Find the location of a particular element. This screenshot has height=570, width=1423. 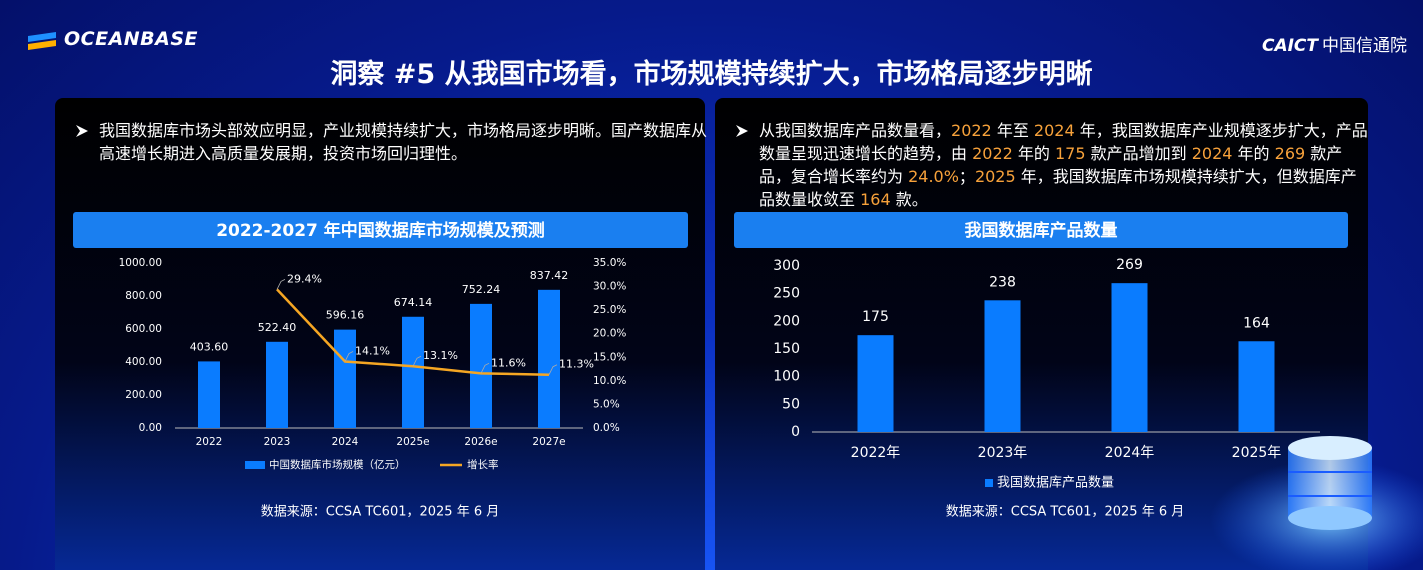

value-label: 403.60 is located at coordinates (209, 346).